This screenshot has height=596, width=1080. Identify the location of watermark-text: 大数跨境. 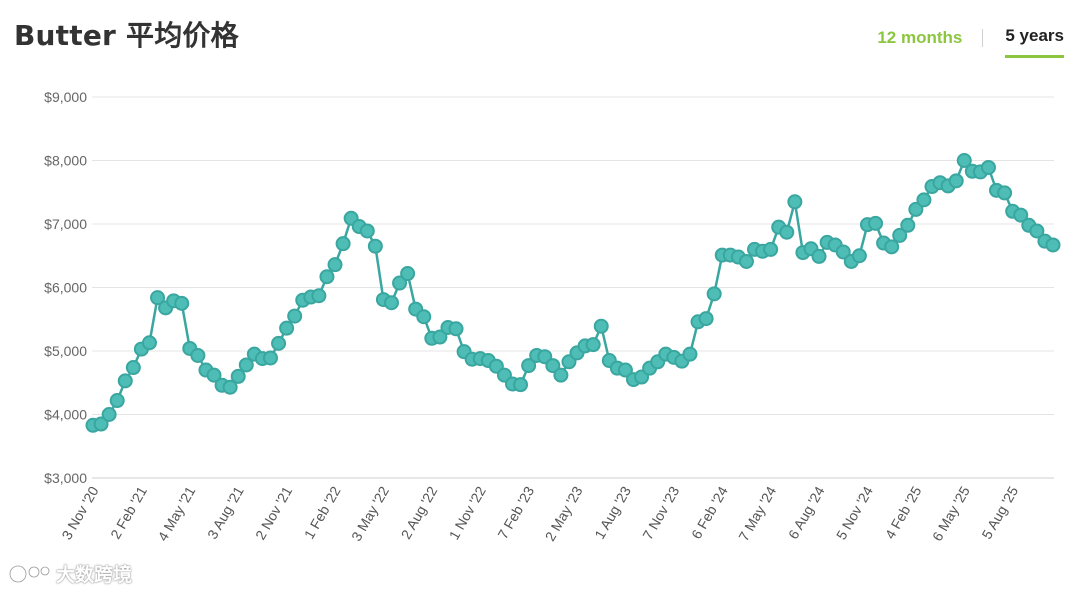
(94, 575).